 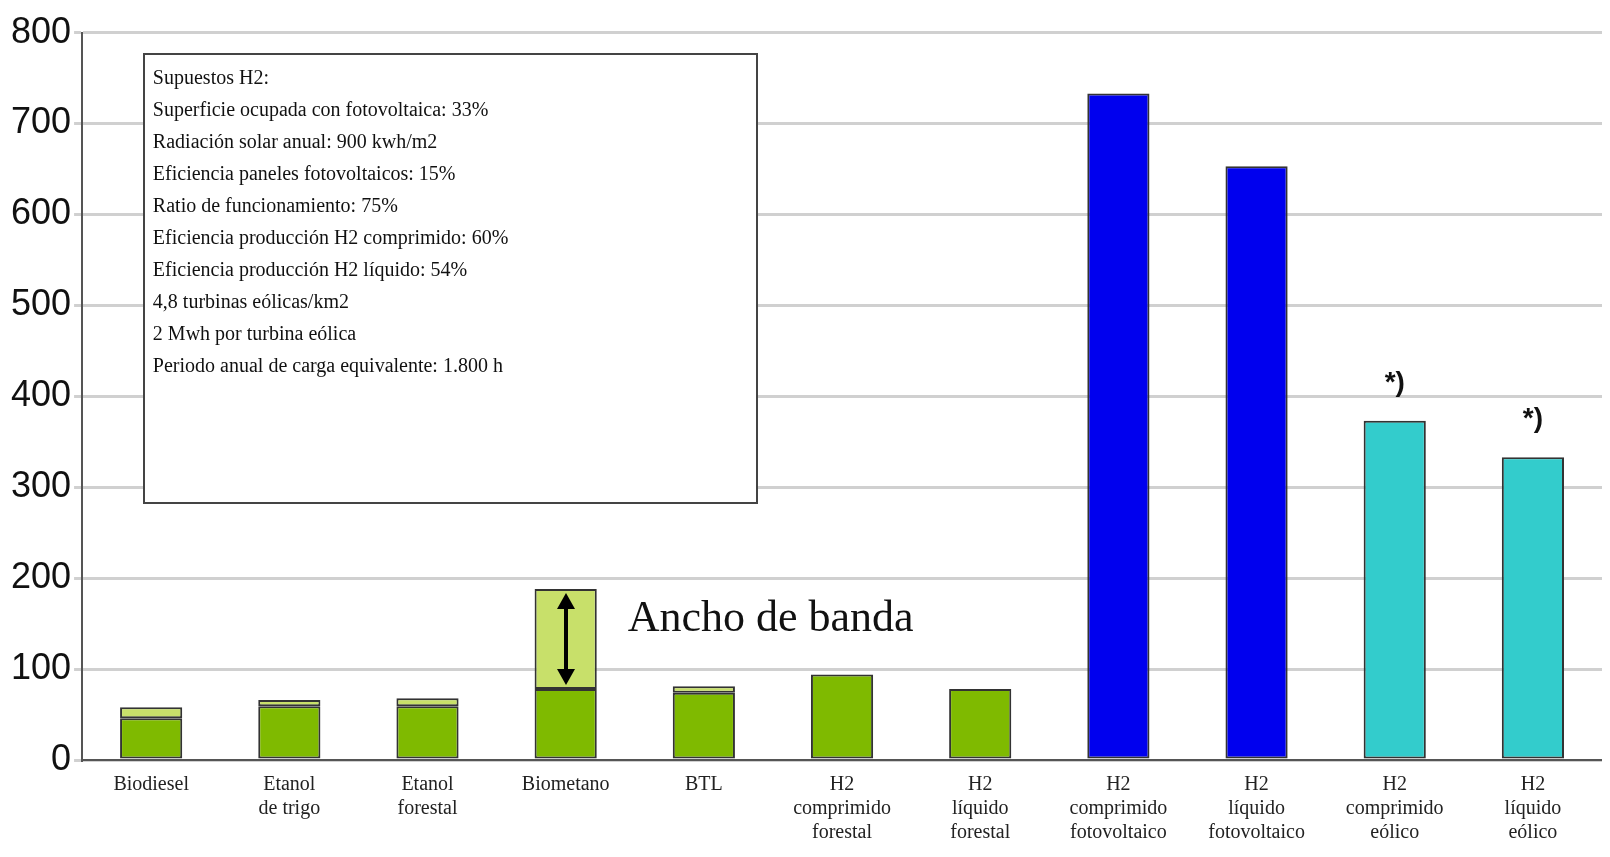 What do you see at coordinates (427, 795) in the screenshot?
I see `x-tick-label: Etanol forestal` at bounding box center [427, 795].